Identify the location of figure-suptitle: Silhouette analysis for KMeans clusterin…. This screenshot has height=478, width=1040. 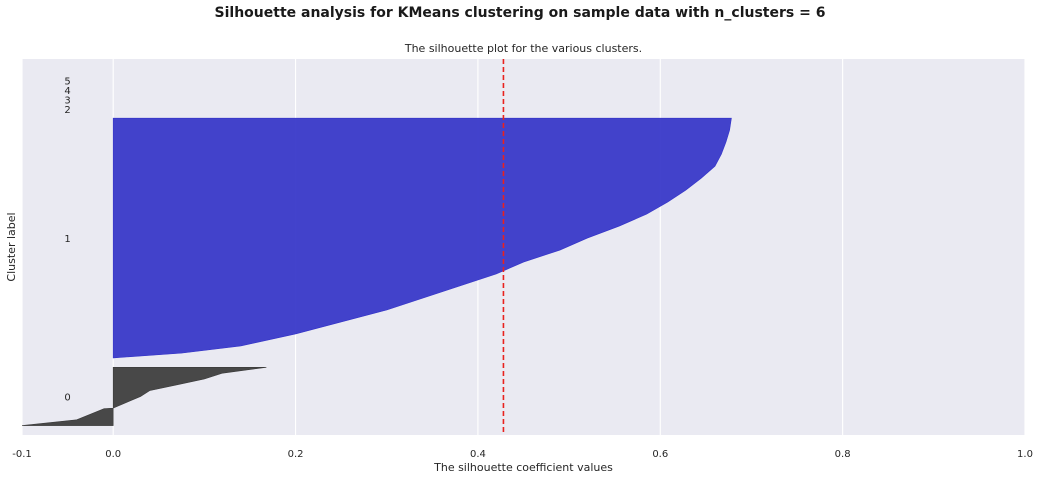
(520, 13).